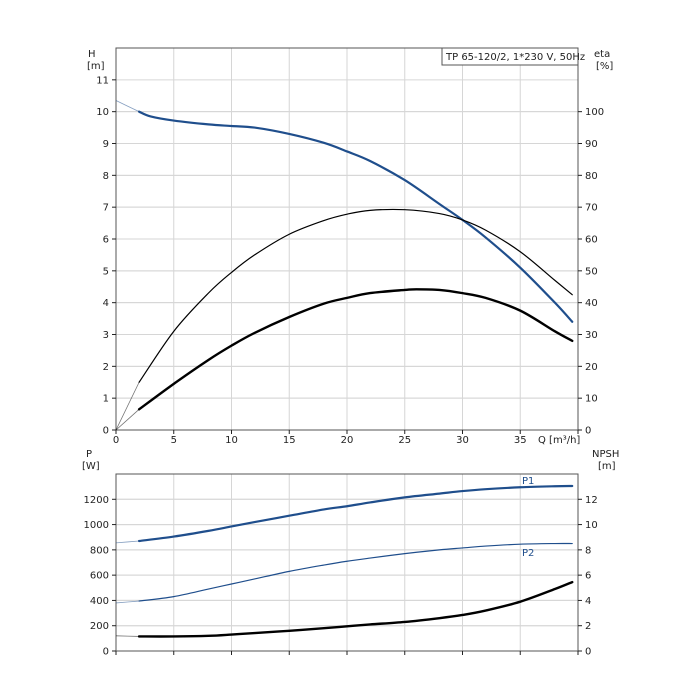 The width and height of the screenshot is (700, 700). I want to click on series-label-p2: P2, so click(528, 553).